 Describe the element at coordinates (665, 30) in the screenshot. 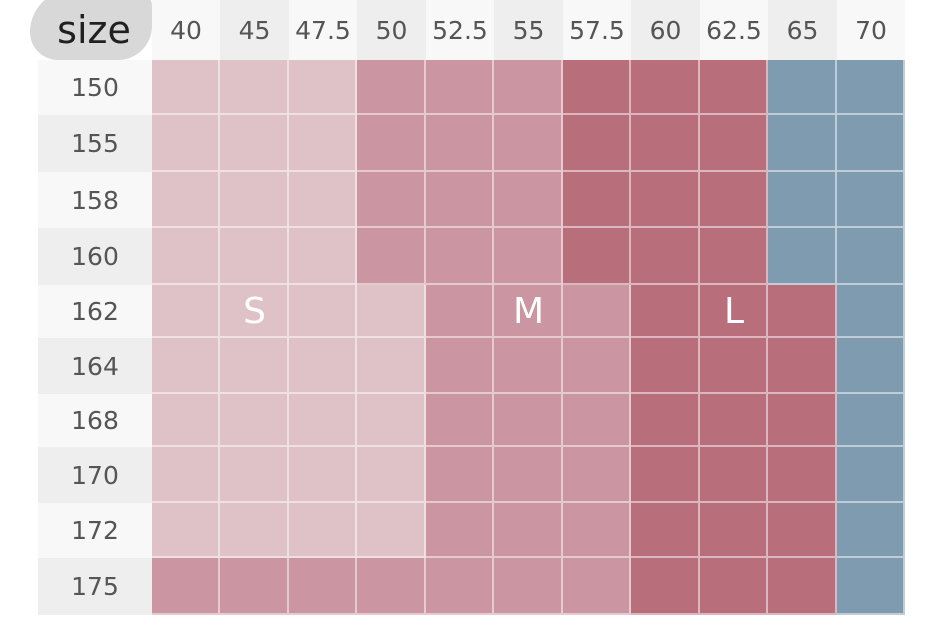

I see `weight-header-cell: 60` at that location.